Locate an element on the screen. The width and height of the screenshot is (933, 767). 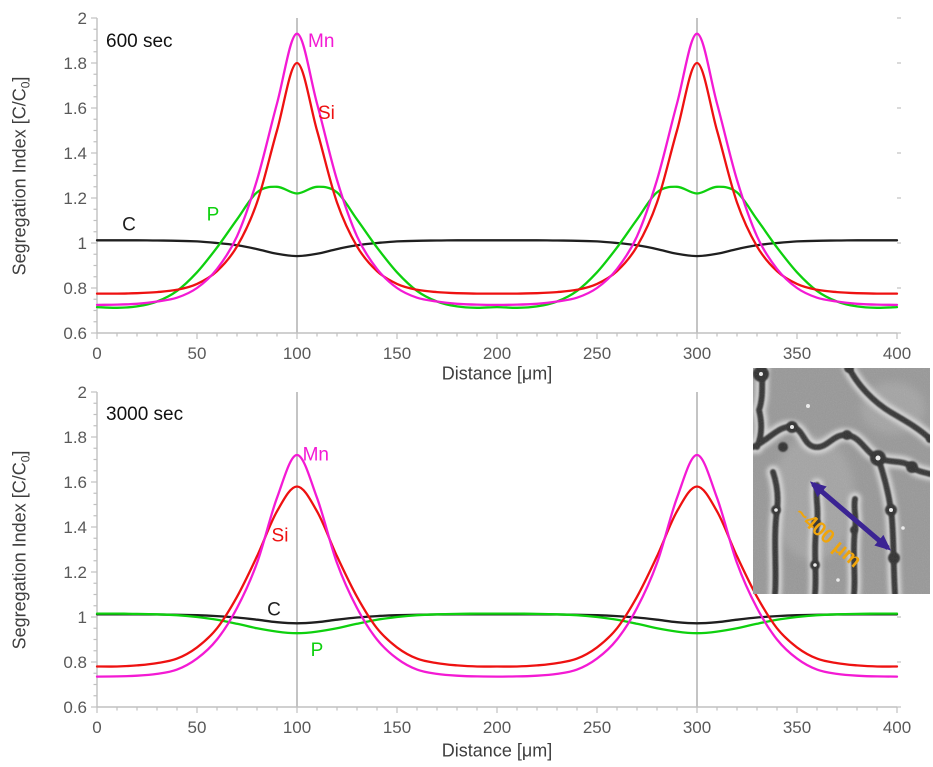
y-axis-title-bottom: Segregation Index [C/C0] is located at coordinates (21, 550).